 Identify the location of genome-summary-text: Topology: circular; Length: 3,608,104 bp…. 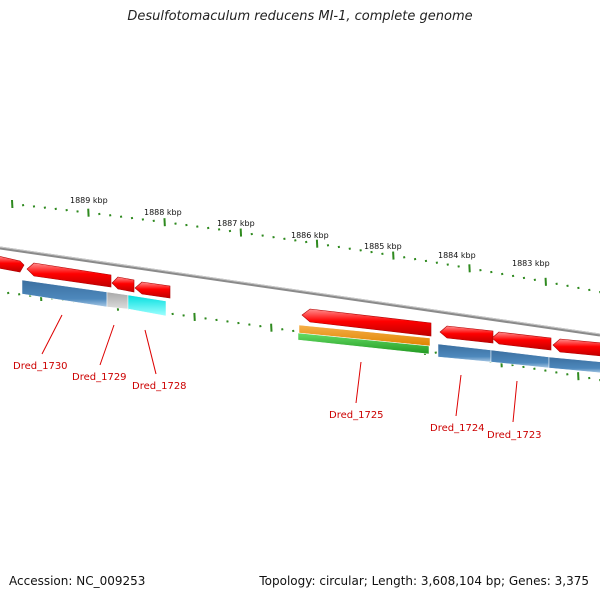
(424, 581).